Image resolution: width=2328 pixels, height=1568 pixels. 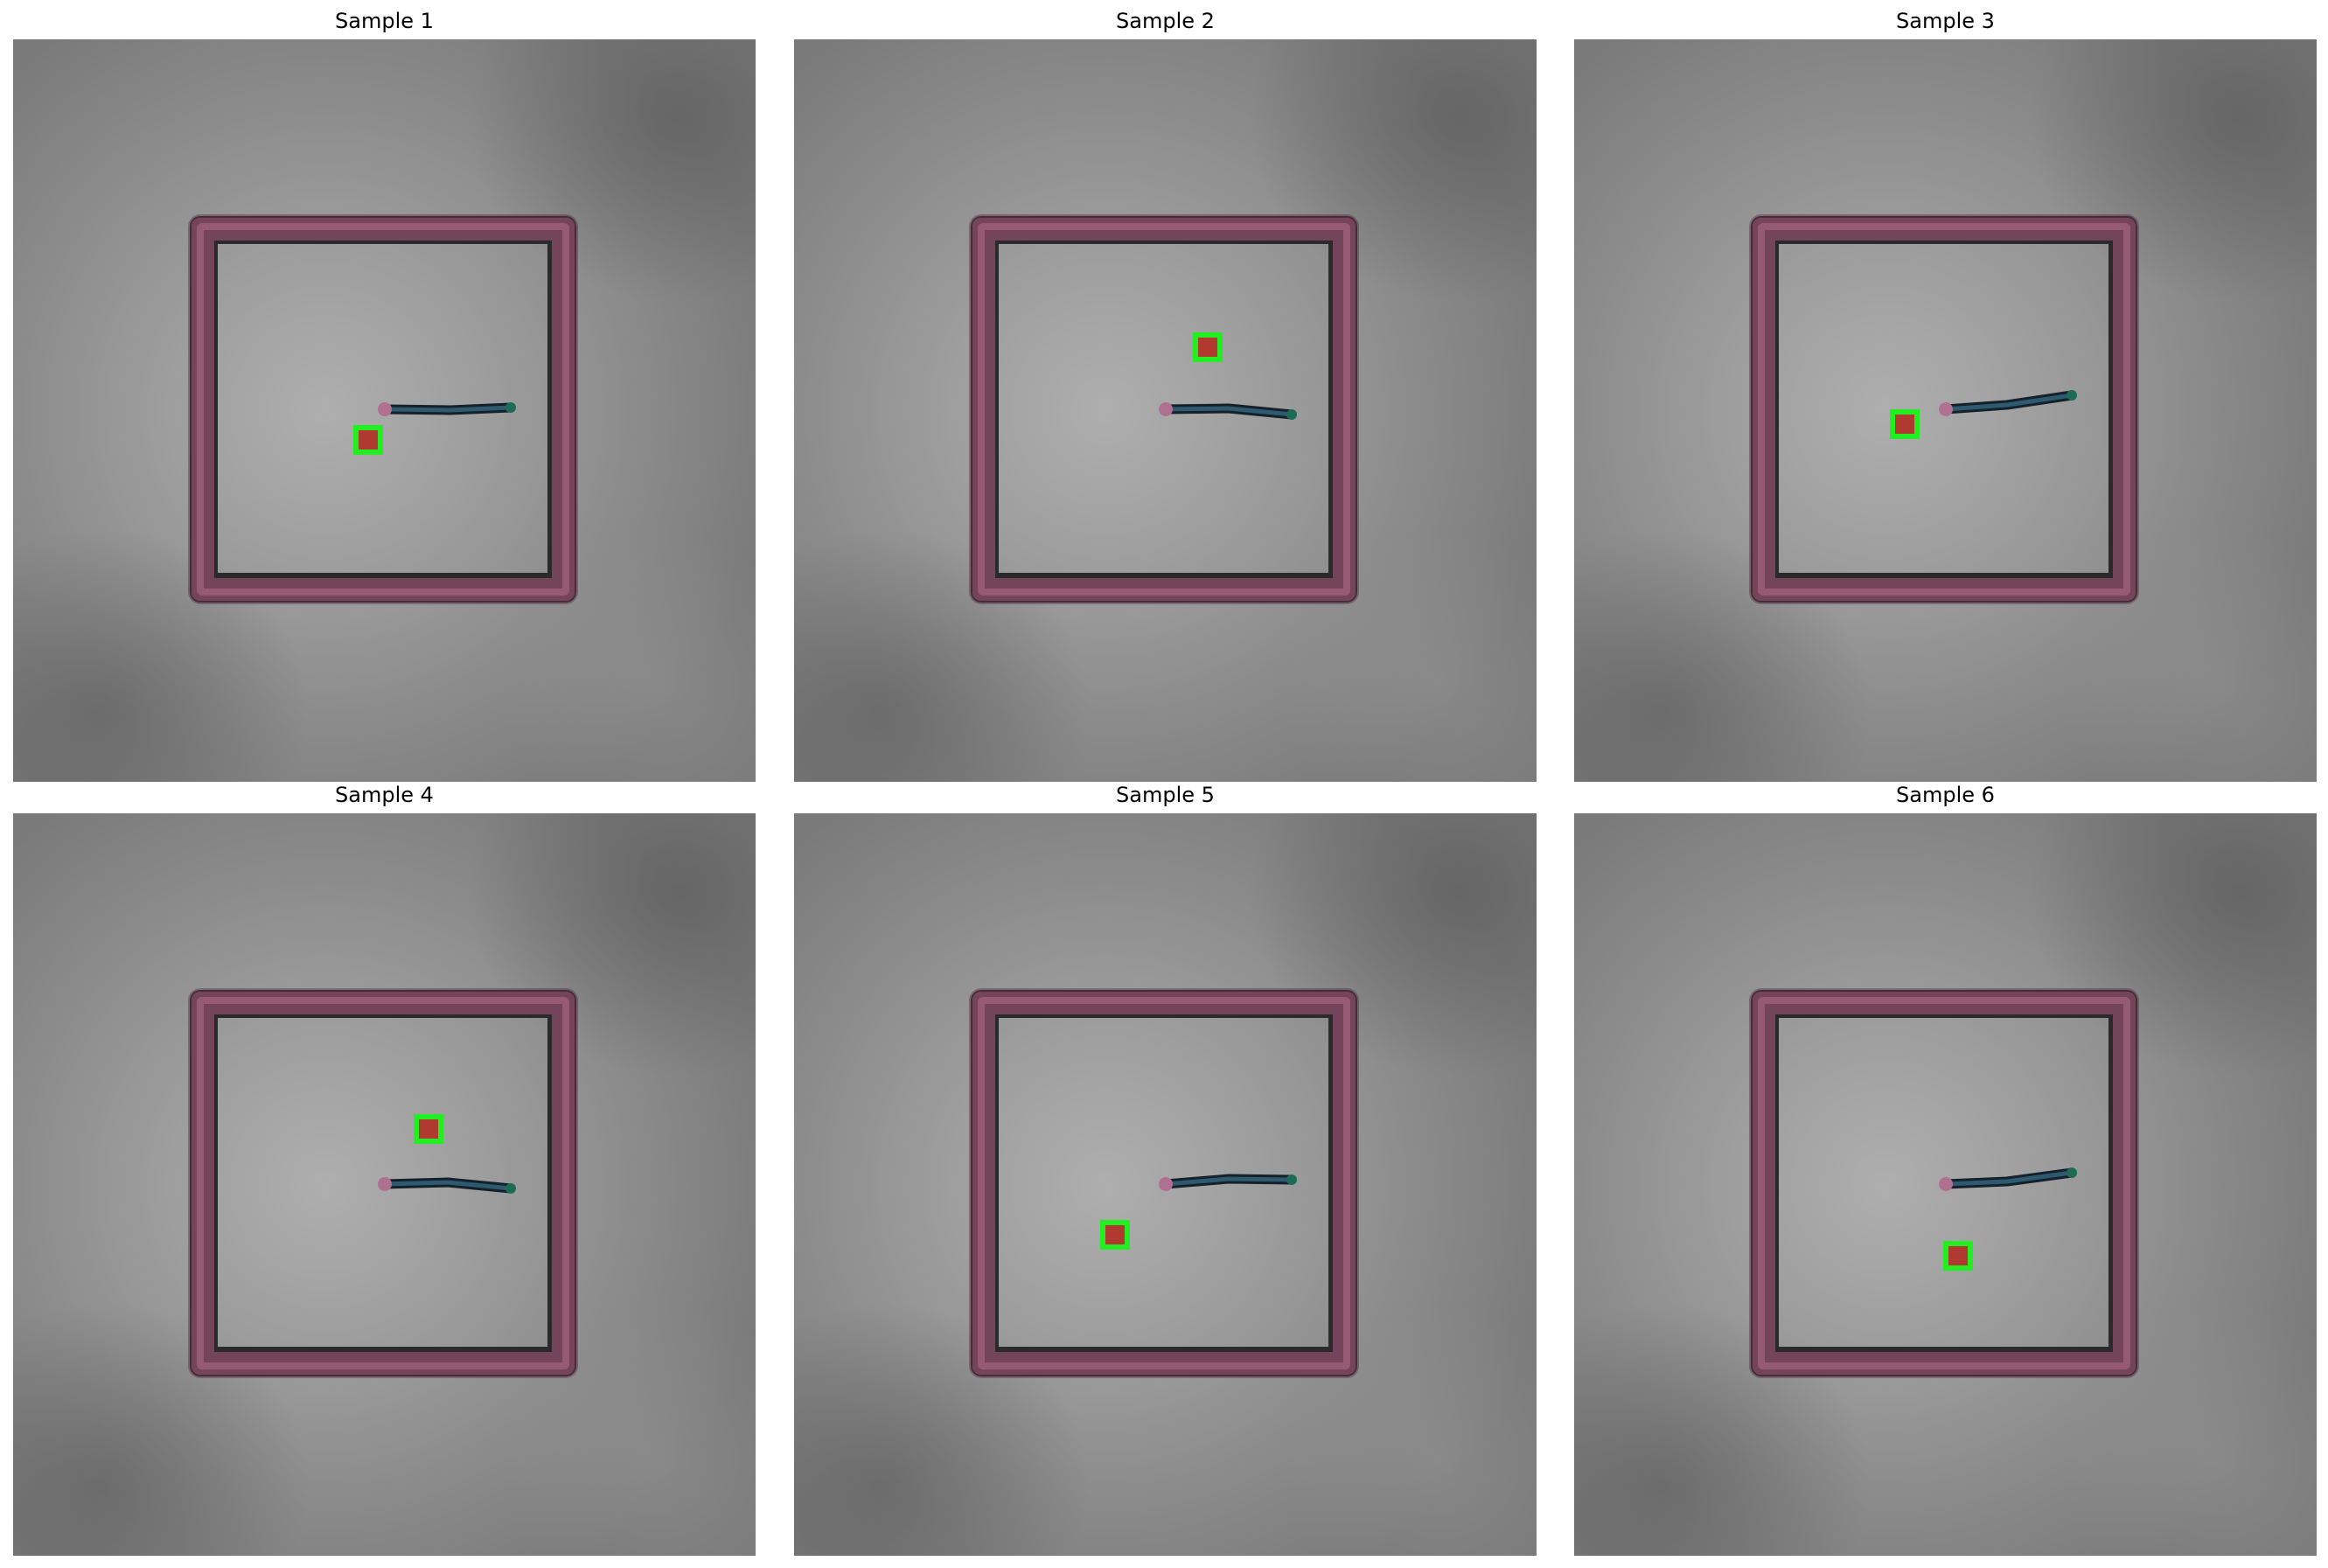 What do you see at coordinates (384, 21) in the screenshot?
I see `panel-title: Sample 1` at bounding box center [384, 21].